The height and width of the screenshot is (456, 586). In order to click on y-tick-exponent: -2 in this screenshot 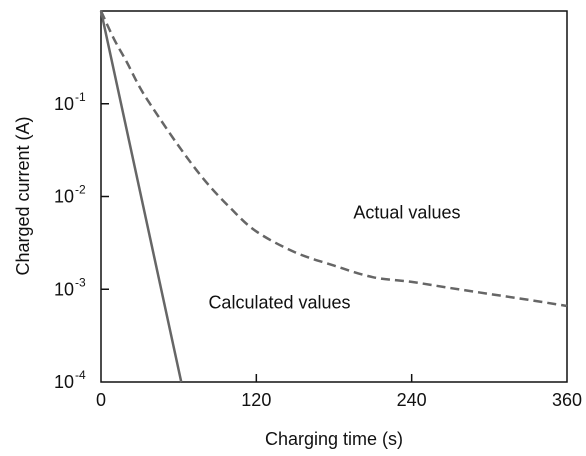, I will do `click(80, 190)`.